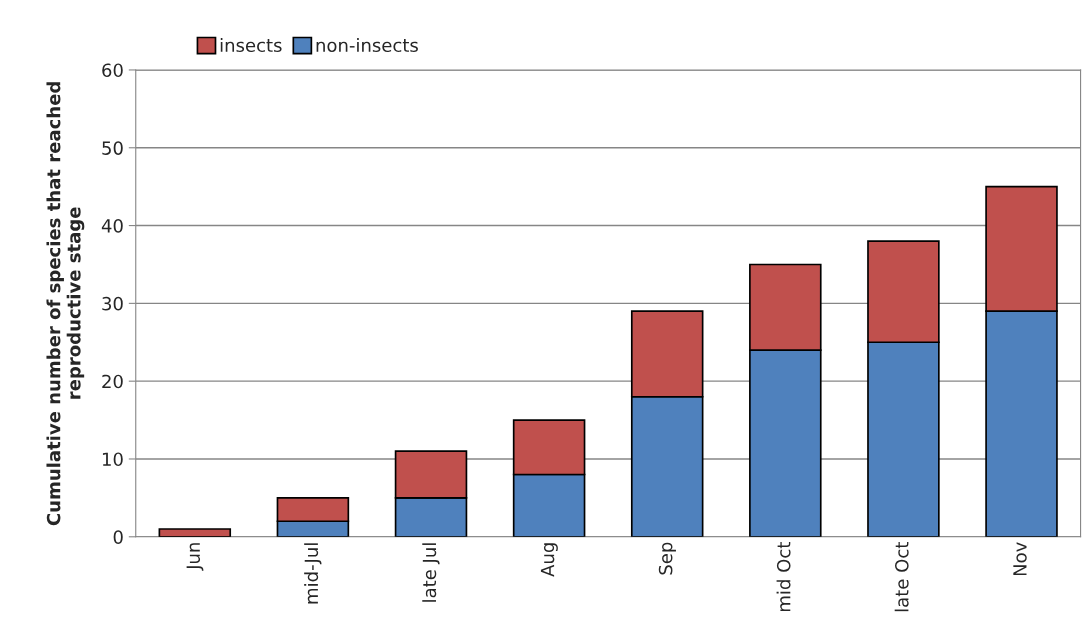  What do you see at coordinates (313, 573) in the screenshot?
I see `x-tick-label: mid-Jul` at bounding box center [313, 573].